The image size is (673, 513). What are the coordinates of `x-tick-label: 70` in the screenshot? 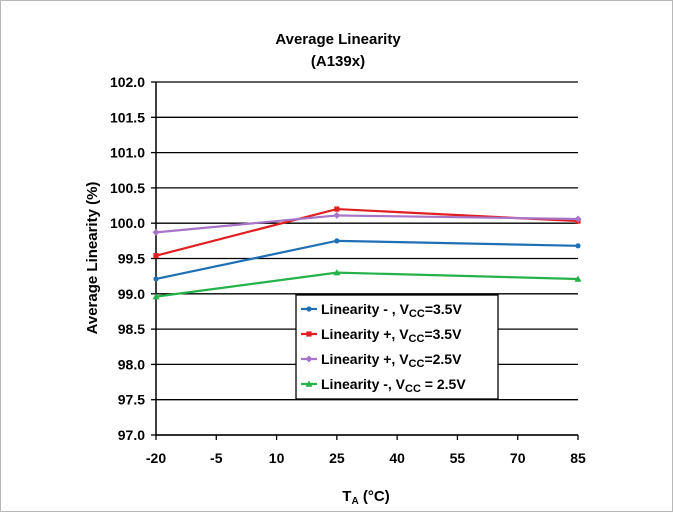 It's located at (518, 458).